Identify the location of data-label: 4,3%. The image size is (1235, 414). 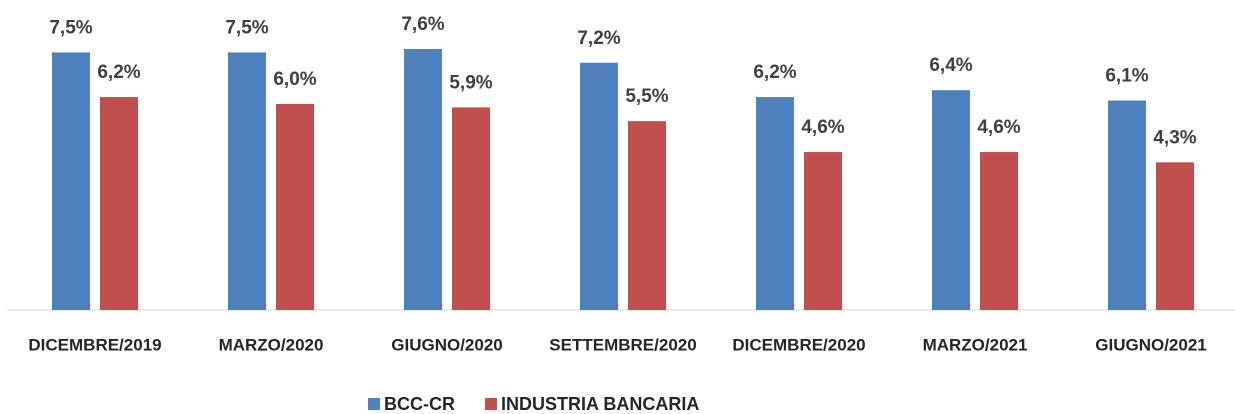
(1174, 137).